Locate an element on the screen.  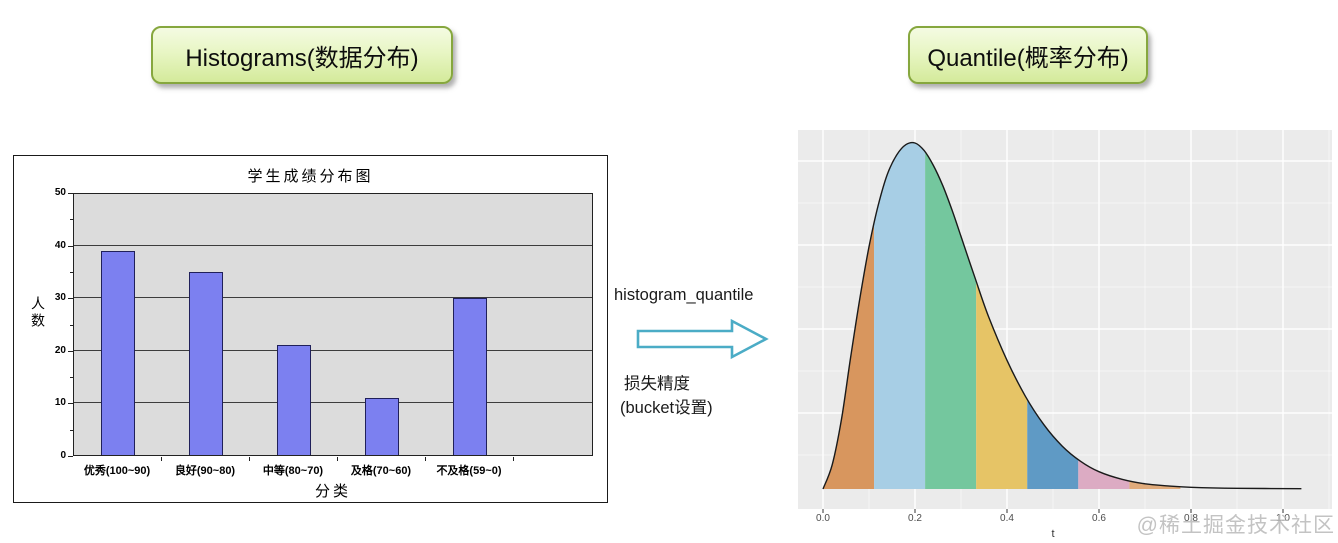
y-tick-label: 30 is located at coordinates (60, 298).